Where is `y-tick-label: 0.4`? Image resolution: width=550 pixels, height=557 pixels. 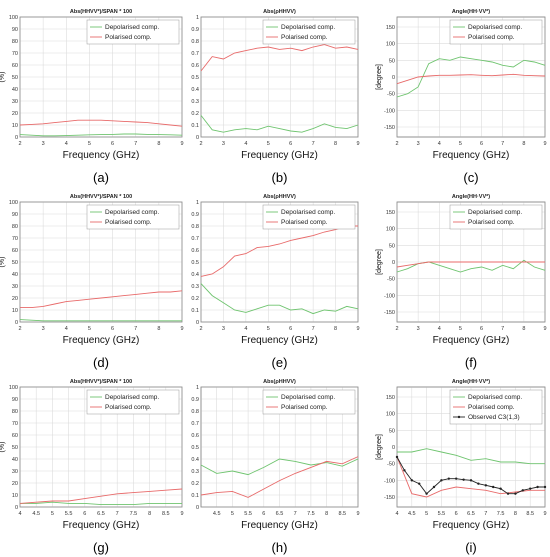
y-tick-label: 0.4 is located at coordinates (195, 275).